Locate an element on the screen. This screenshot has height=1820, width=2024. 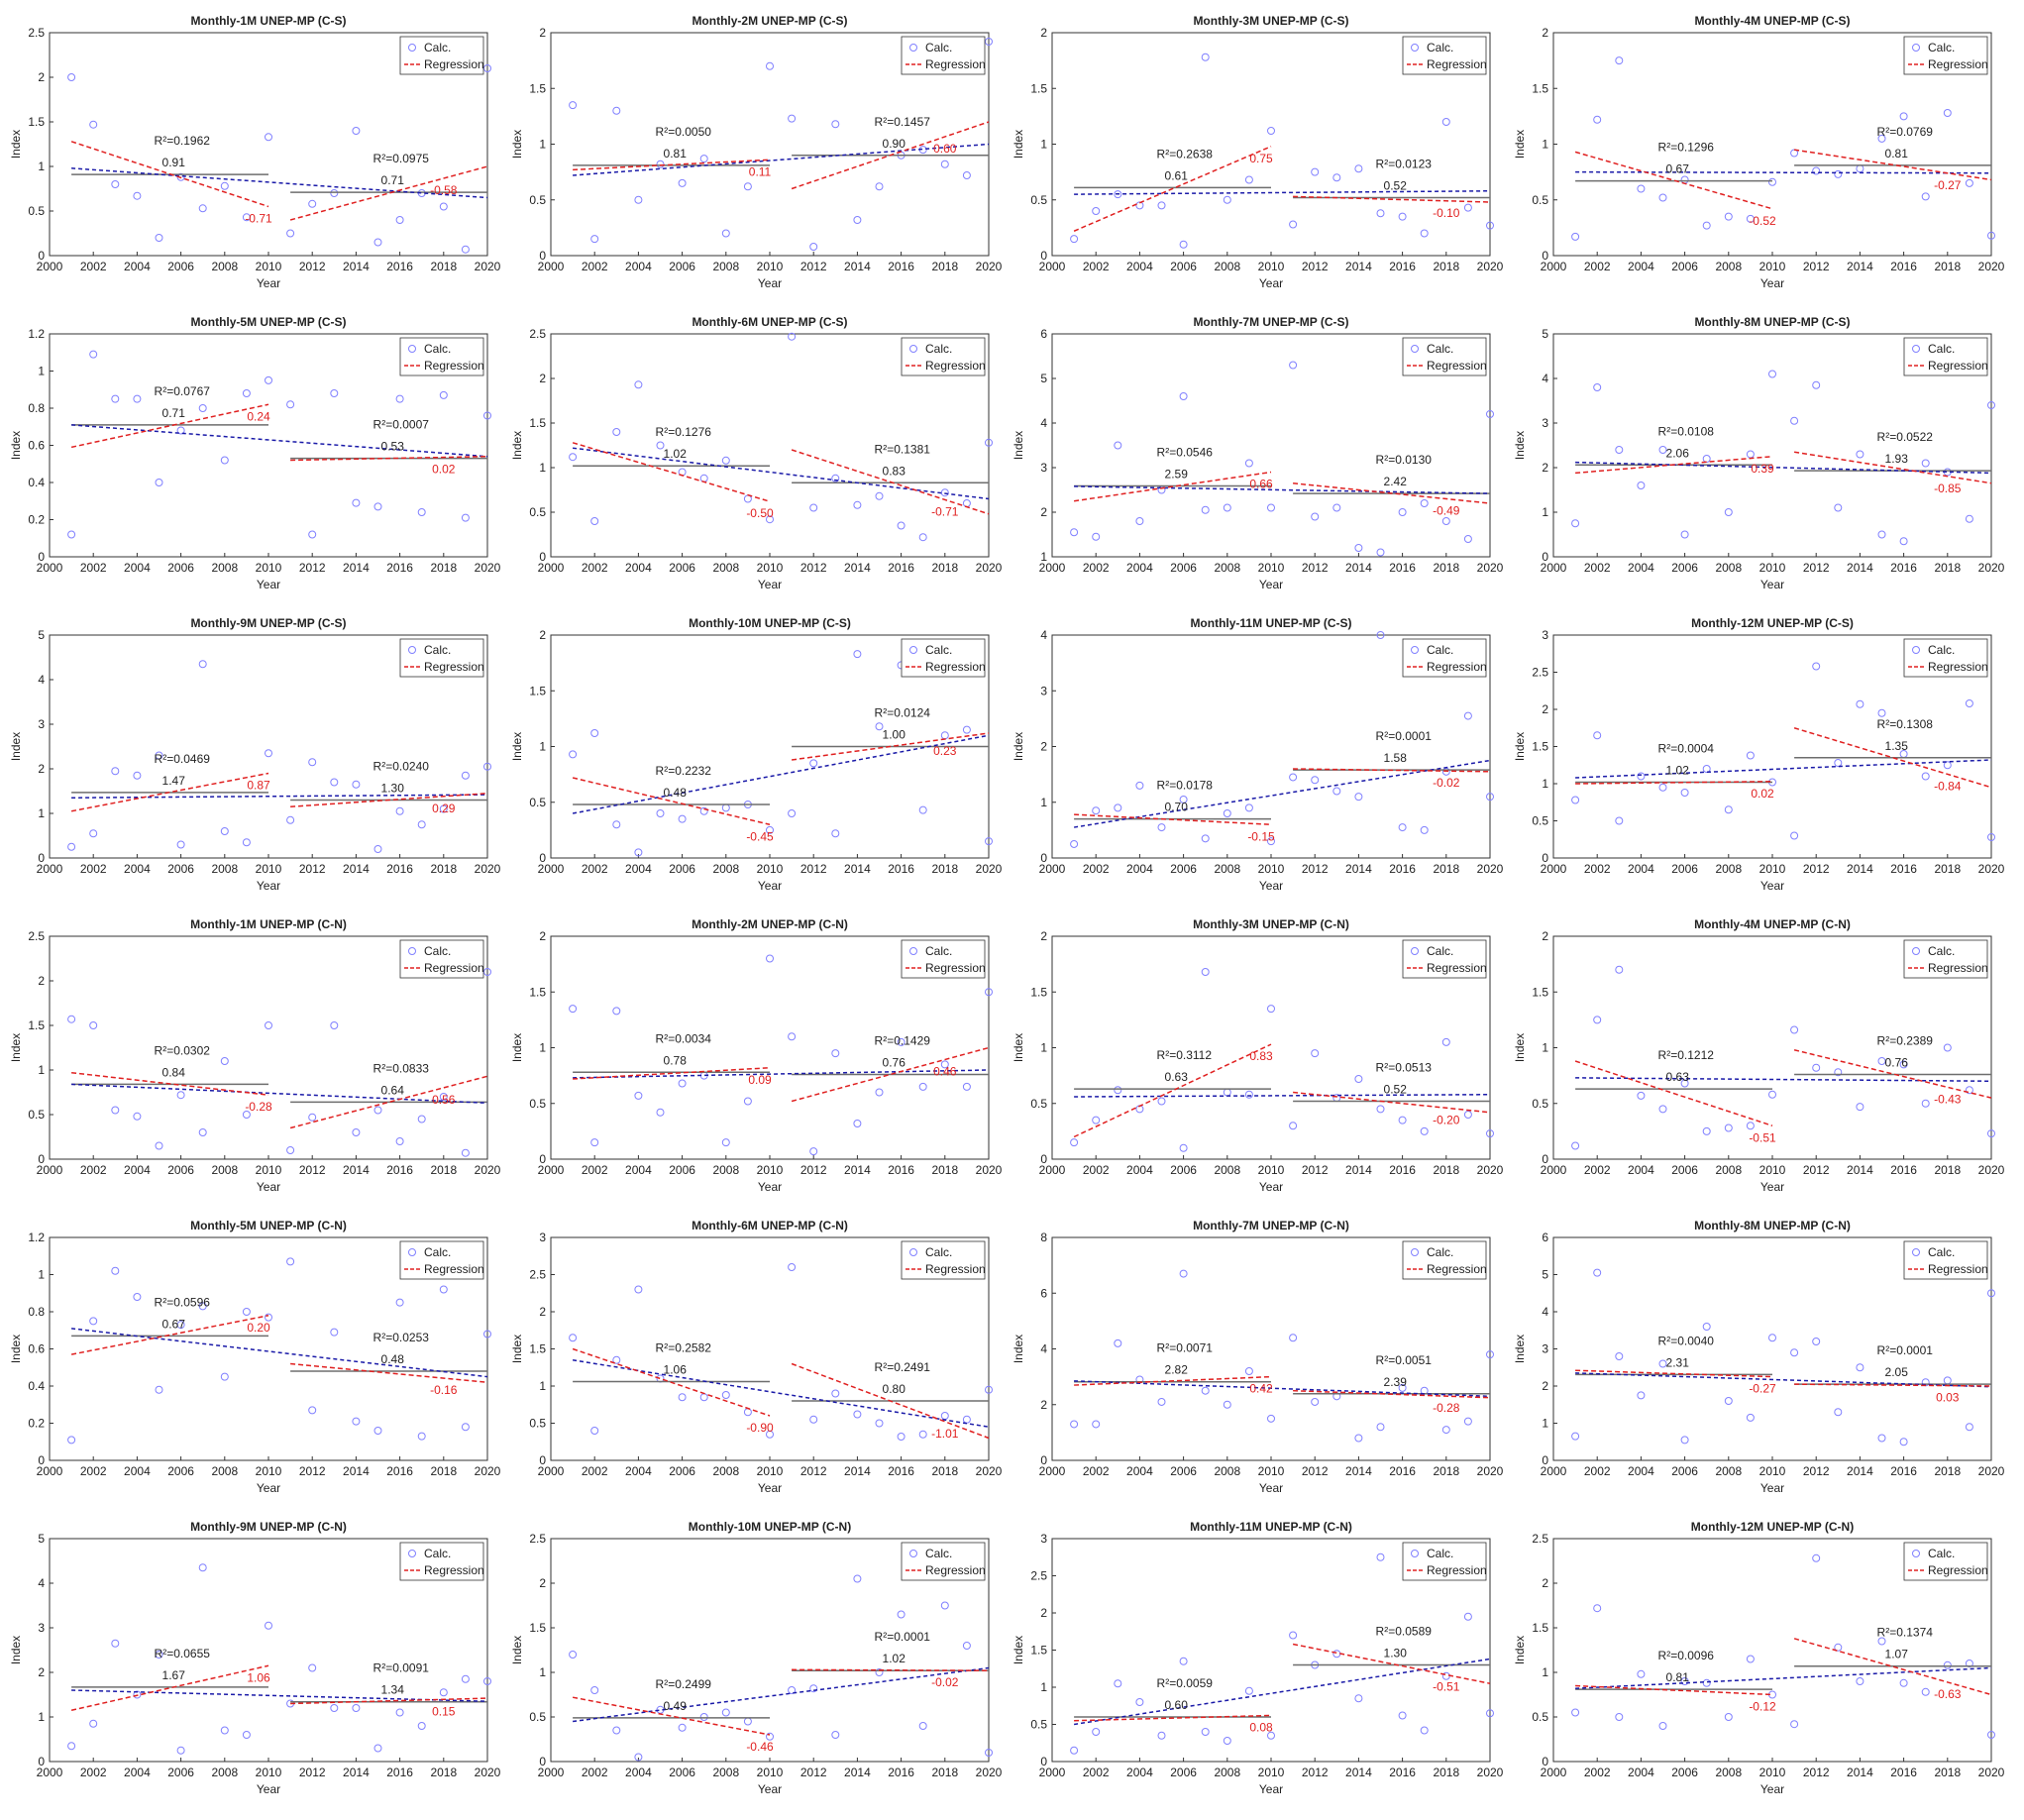
slope-label: 0.75 is located at coordinates (1261, 158).